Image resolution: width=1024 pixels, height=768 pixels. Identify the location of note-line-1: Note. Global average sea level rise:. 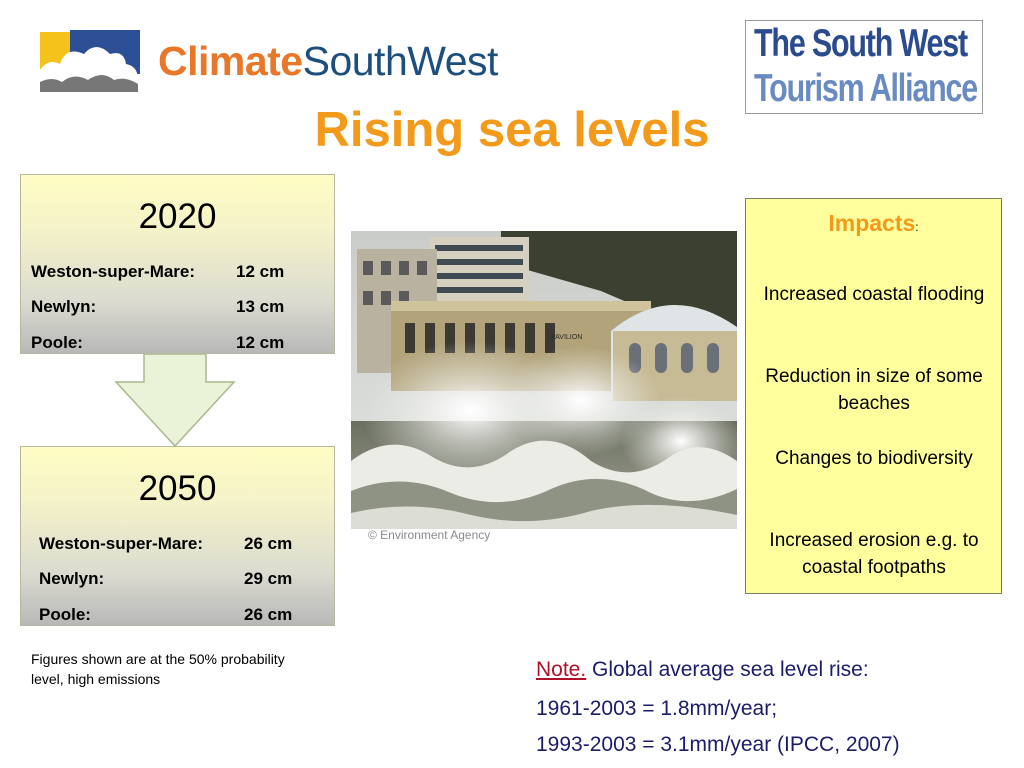
(702, 670).